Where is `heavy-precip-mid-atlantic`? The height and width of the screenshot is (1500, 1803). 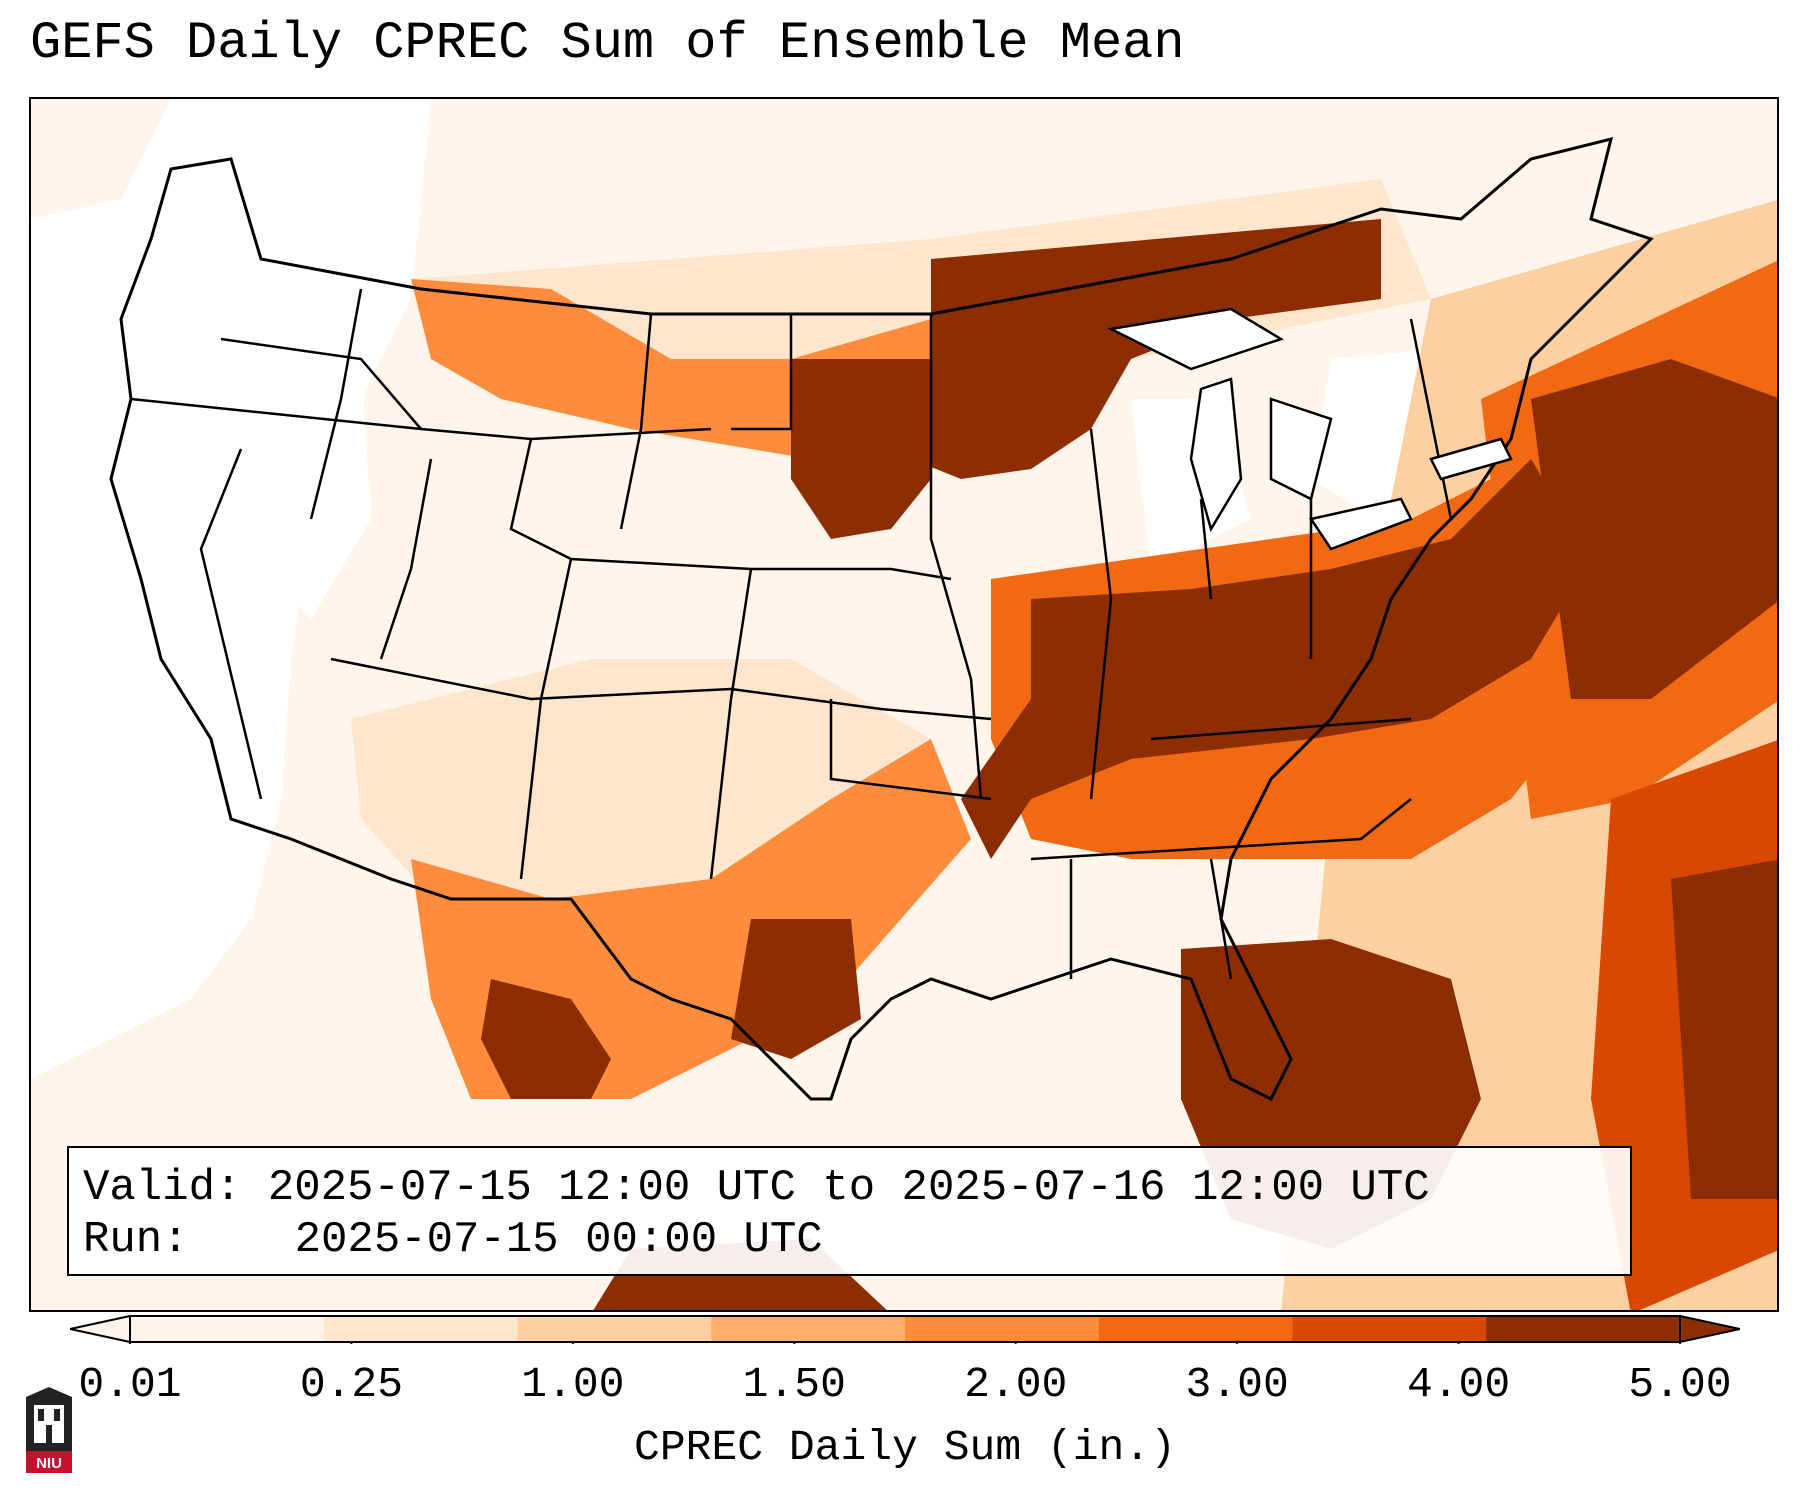
heavy-precip-mid-atlantic is located at coordinates (1654, 529).